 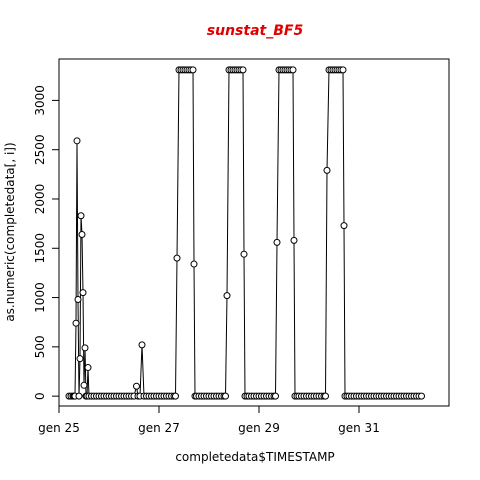 What do you see at coordinates (159, 428) in the screenshot?
I see `x-tick-label: gen 27` at bounding box center [159, 428].